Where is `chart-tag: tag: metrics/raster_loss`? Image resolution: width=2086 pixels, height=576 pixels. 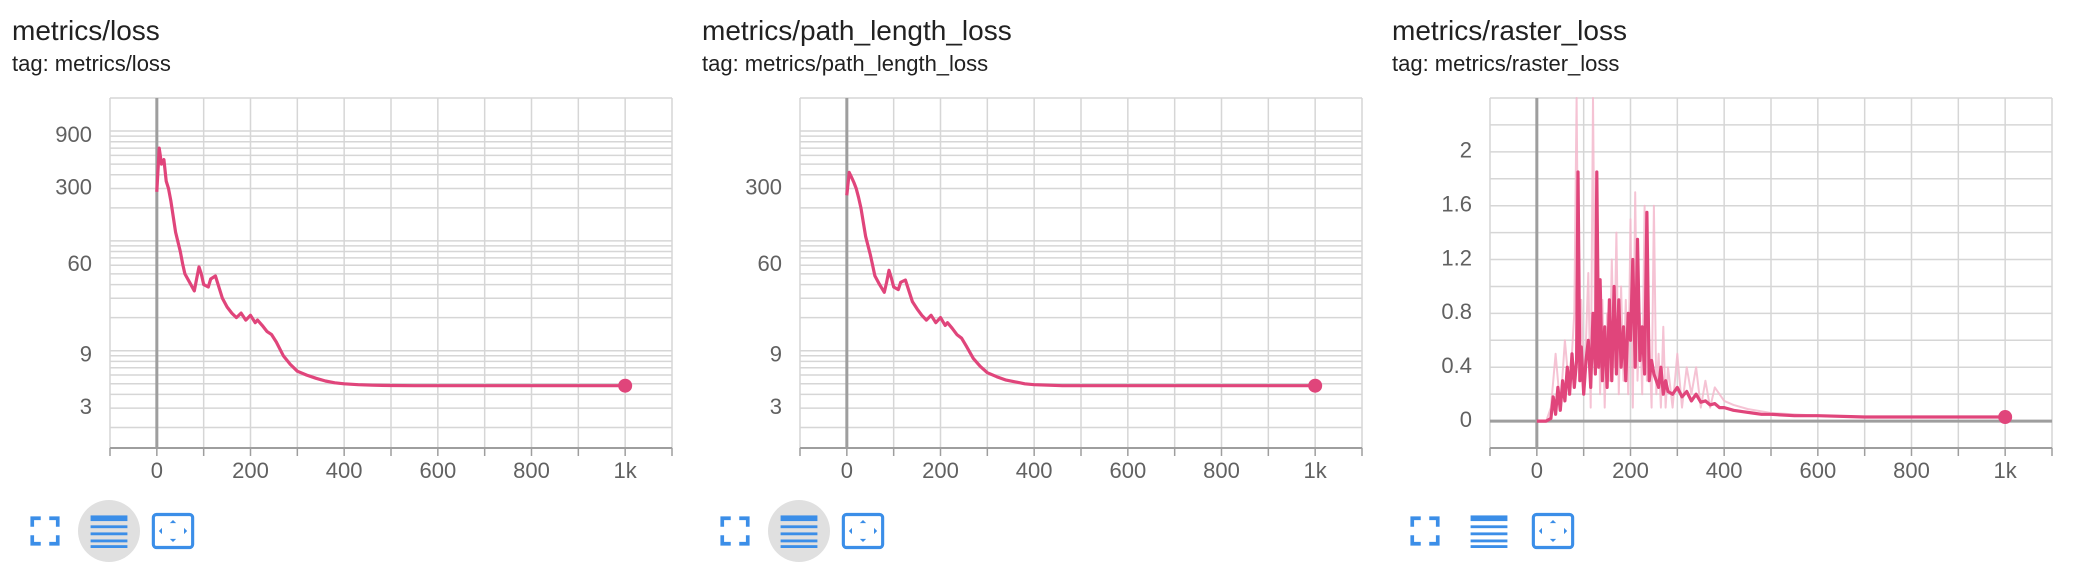
chart-tag: tag: metrics/raster_loss is located at coordinates (1506, 63).